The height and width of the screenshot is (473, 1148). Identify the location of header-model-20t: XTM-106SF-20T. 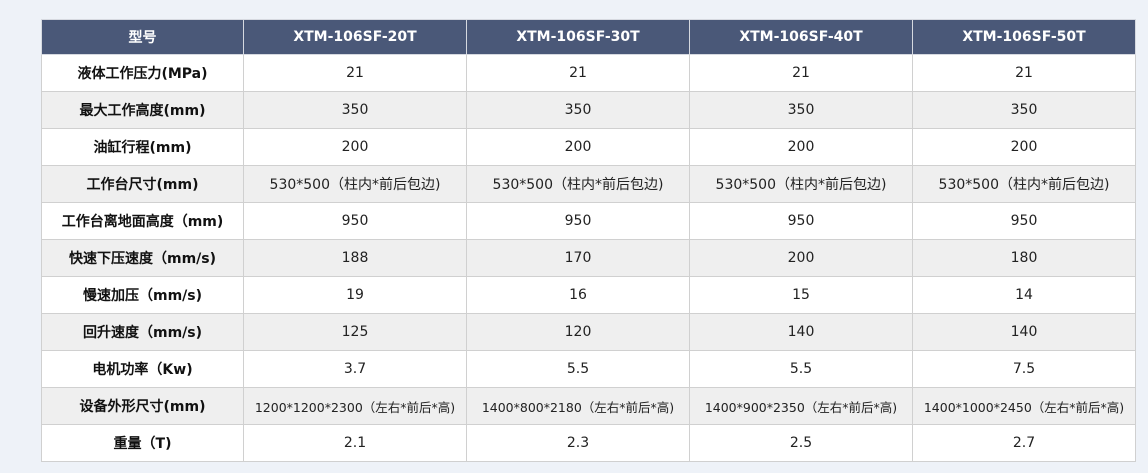
(355, 37).